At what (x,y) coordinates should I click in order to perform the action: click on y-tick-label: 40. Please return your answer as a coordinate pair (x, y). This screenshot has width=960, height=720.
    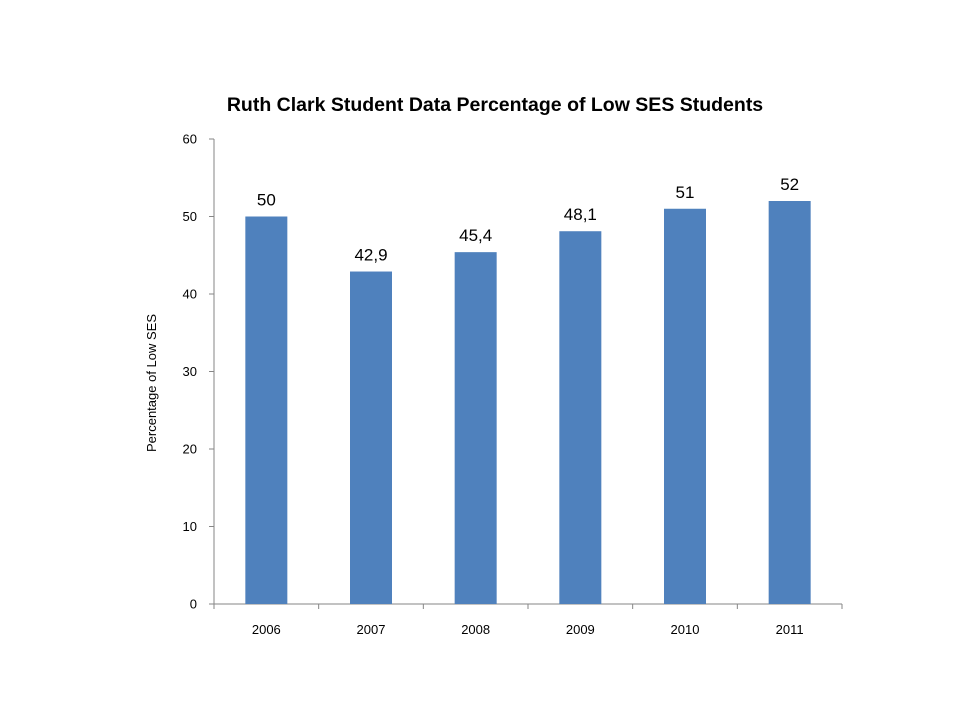
    Looking at the image, I should click on (190, 294).